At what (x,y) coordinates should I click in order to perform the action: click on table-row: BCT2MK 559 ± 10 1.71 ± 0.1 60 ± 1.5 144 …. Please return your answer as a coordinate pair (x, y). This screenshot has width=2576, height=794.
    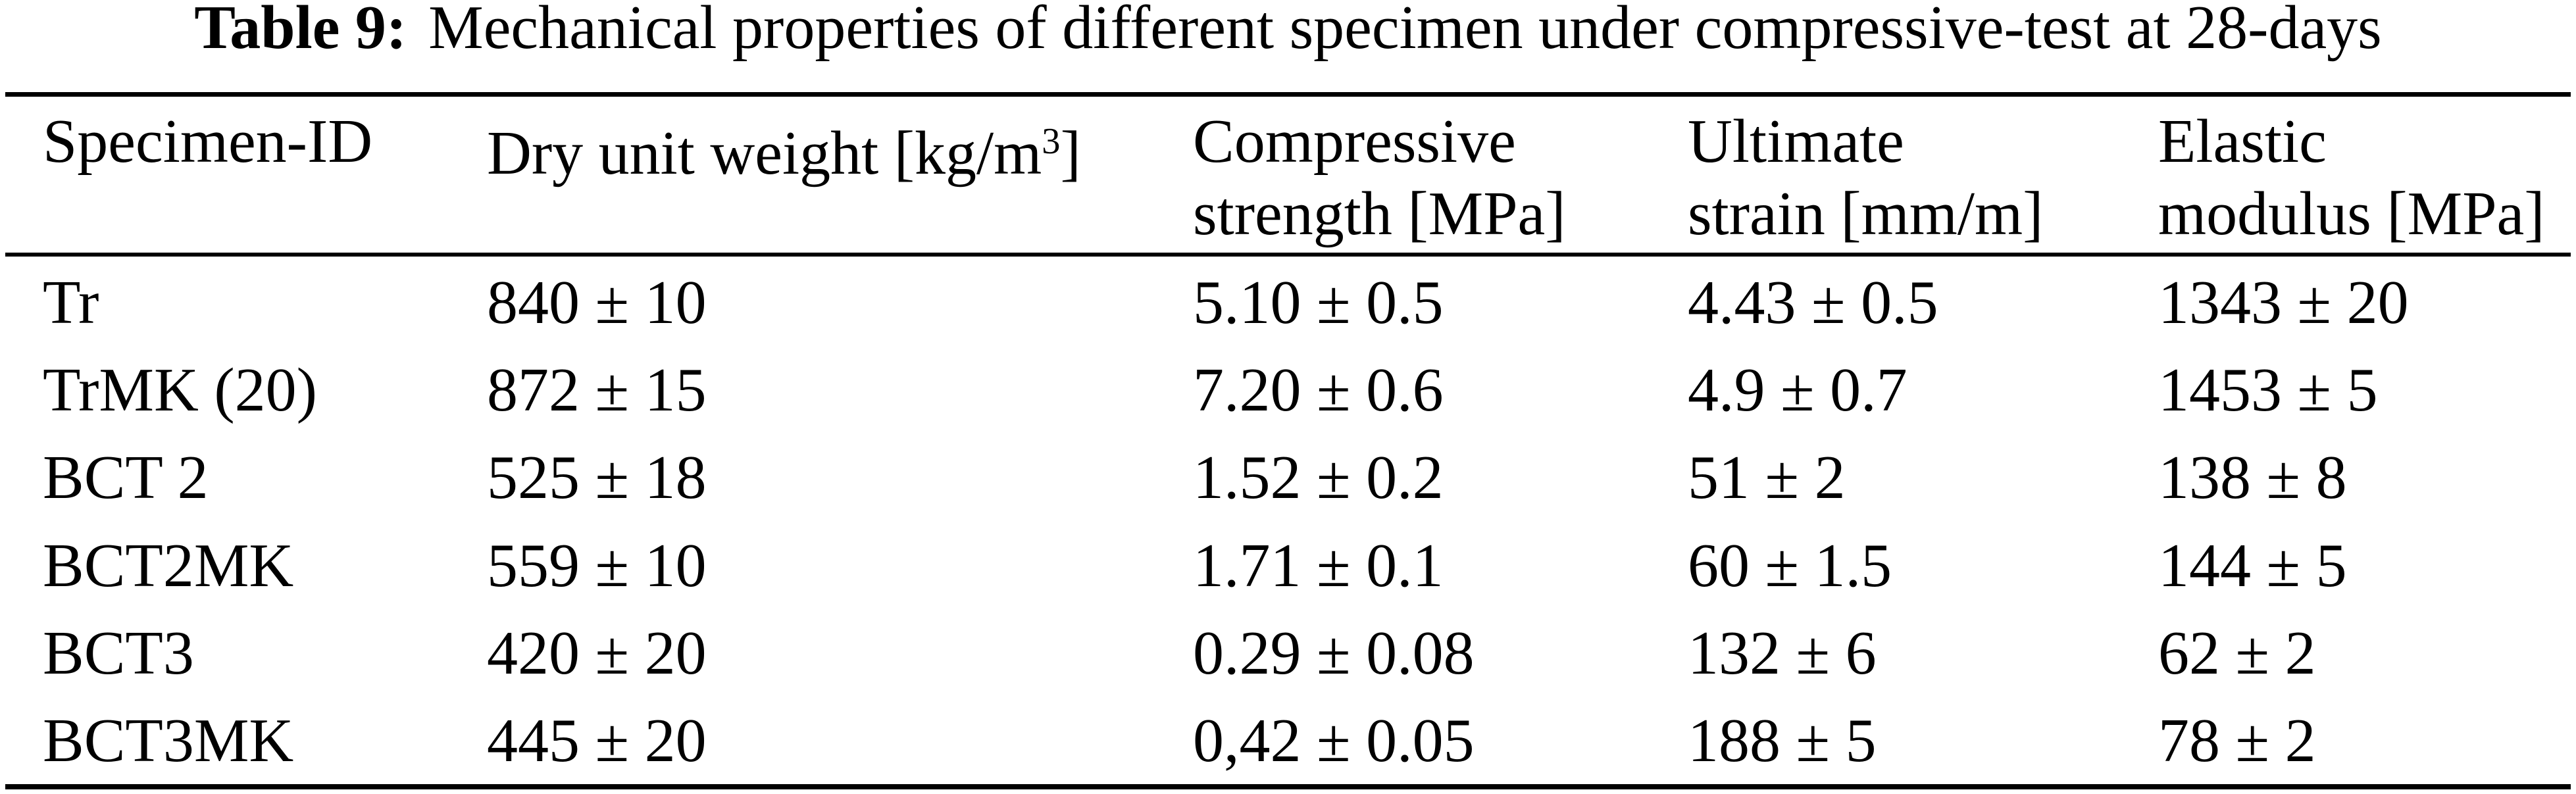
    Looking at the image, I should click on (1288, 578).